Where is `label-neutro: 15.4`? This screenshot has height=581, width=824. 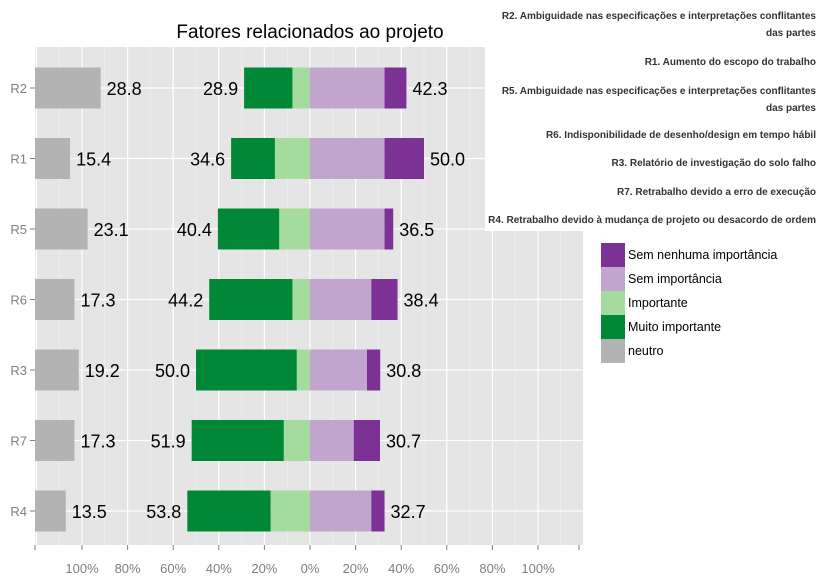
label-neutro: 15.4 is located at coordinates (93, 160).